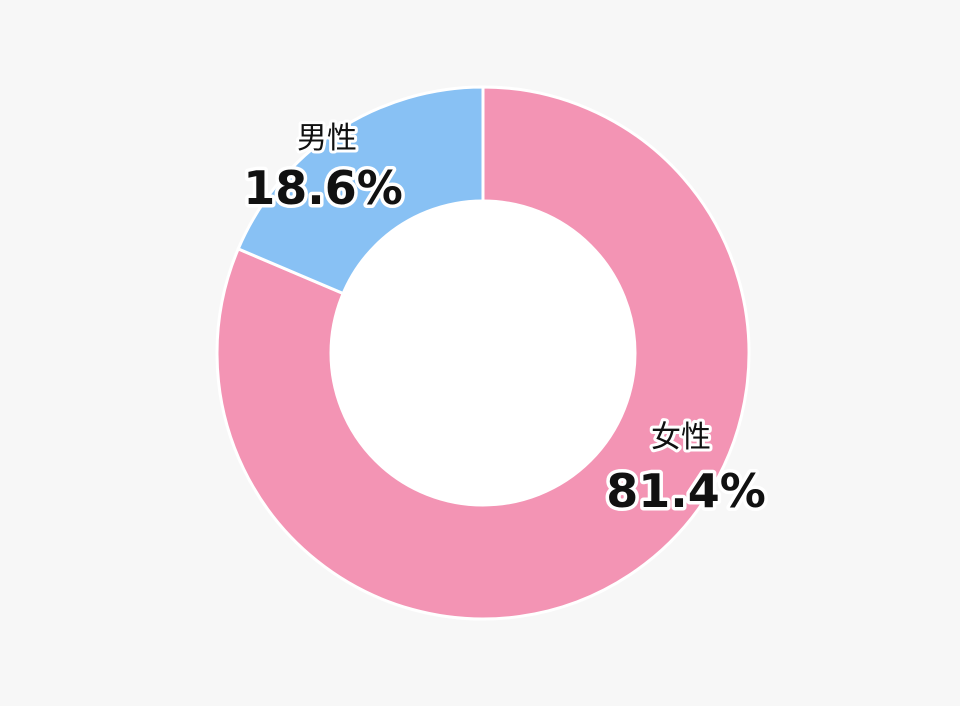  What do you see at coordinates (681, 437) in the screenshot?
I see `slice-0-name-label: 女性` at bounding box center [681, 437].